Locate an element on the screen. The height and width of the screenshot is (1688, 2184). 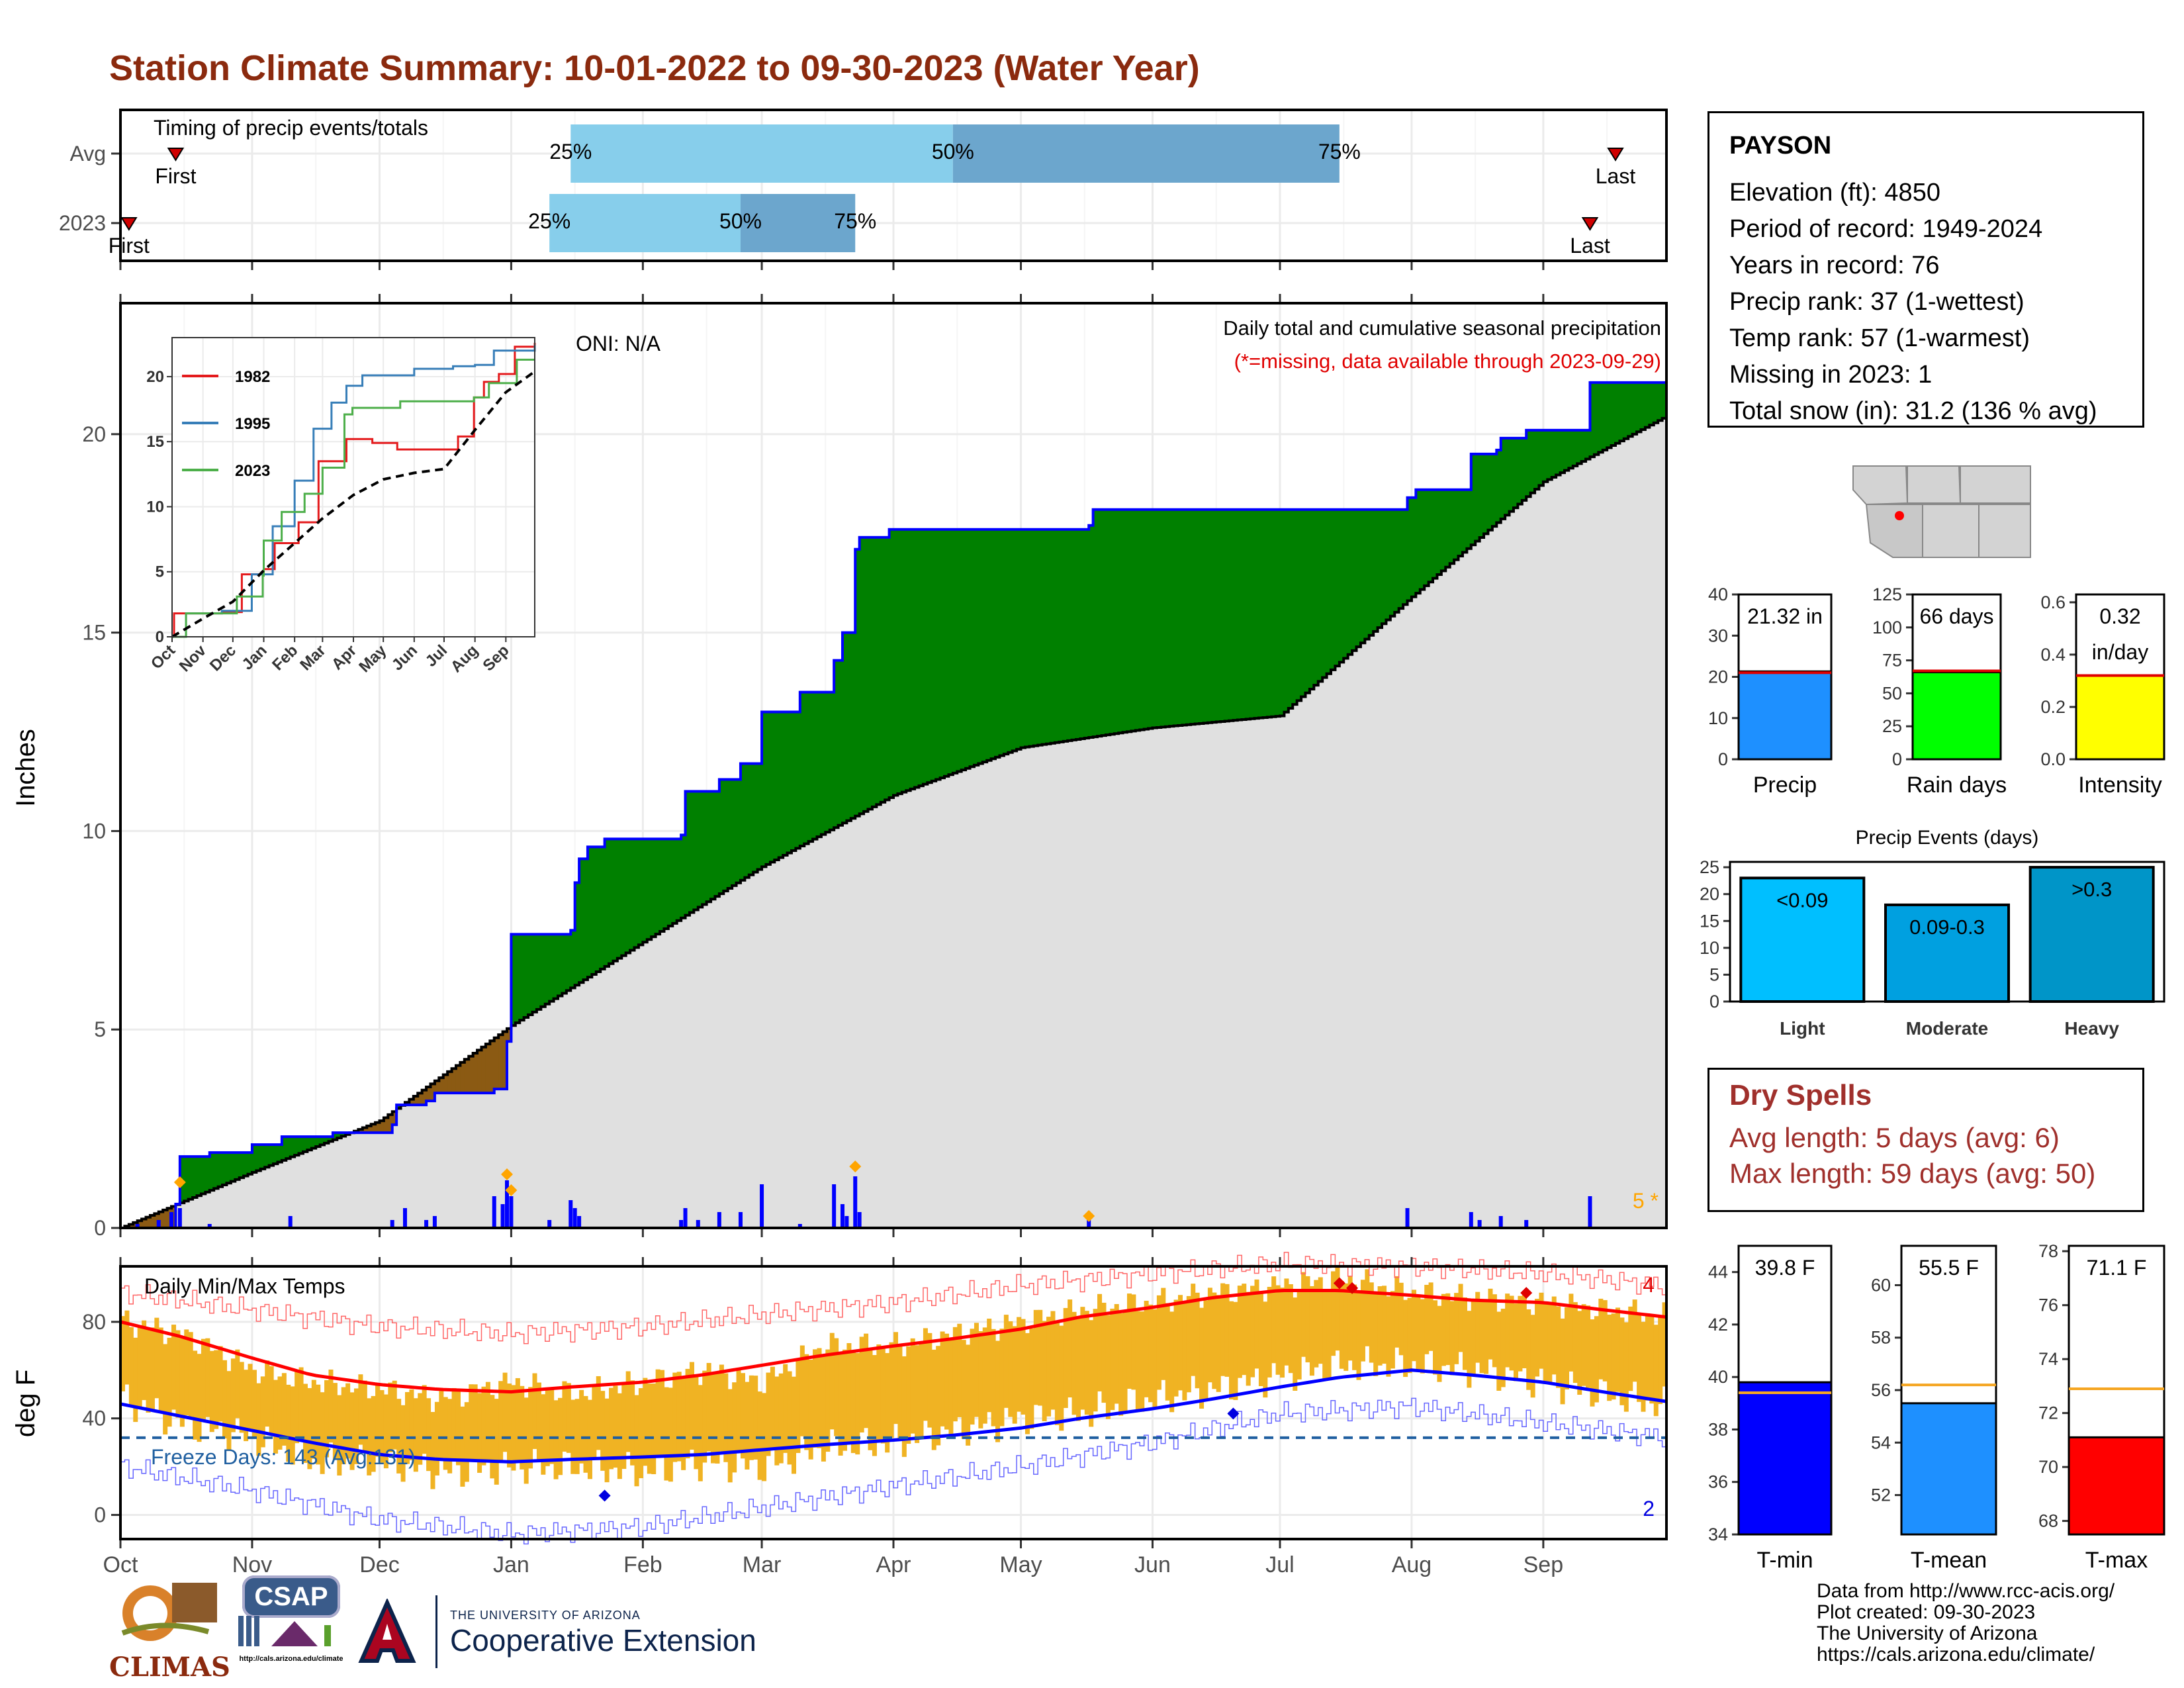
events-ytick-label: 15 is located at coordinates (1709, 921).